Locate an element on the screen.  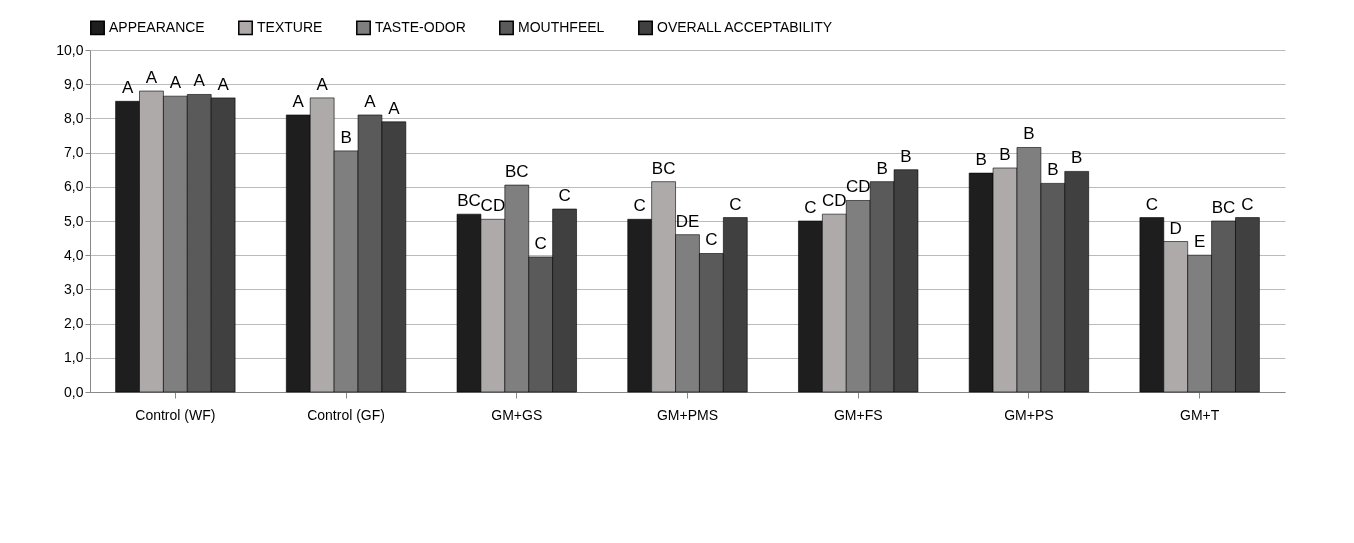
y-tick-label: 8,0 is located at coordinates (74, 117).